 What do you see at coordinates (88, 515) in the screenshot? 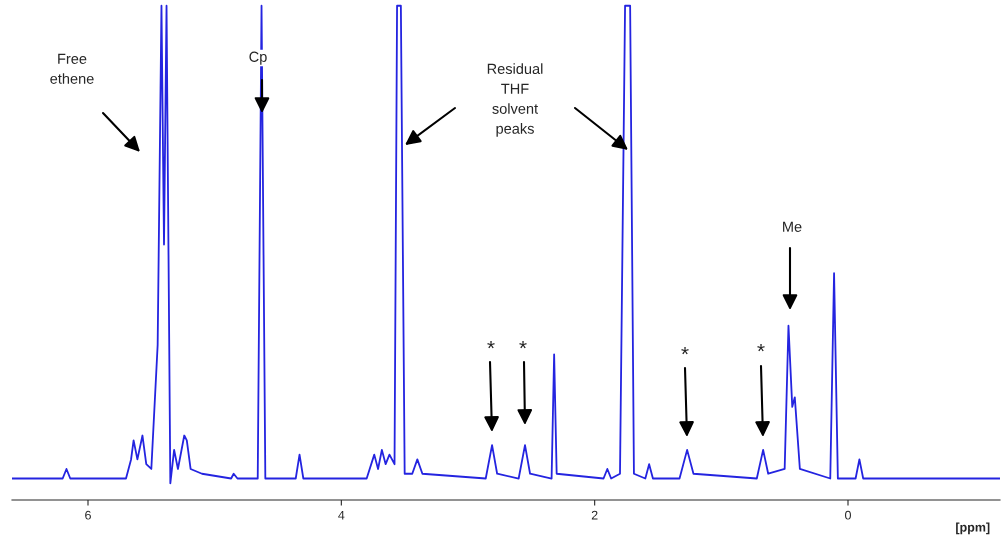
I see `x-tick-label: 6` at bounding box center [88, 515].